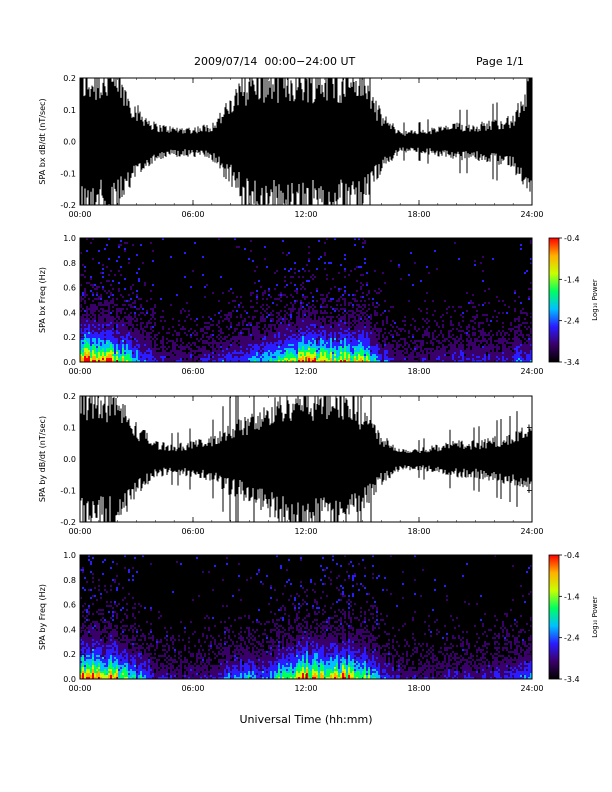 This screenshot has height=792, width=612. I want to click on page-title: 2009/07/14 00:00−24:00 UT, so click(275, 61).